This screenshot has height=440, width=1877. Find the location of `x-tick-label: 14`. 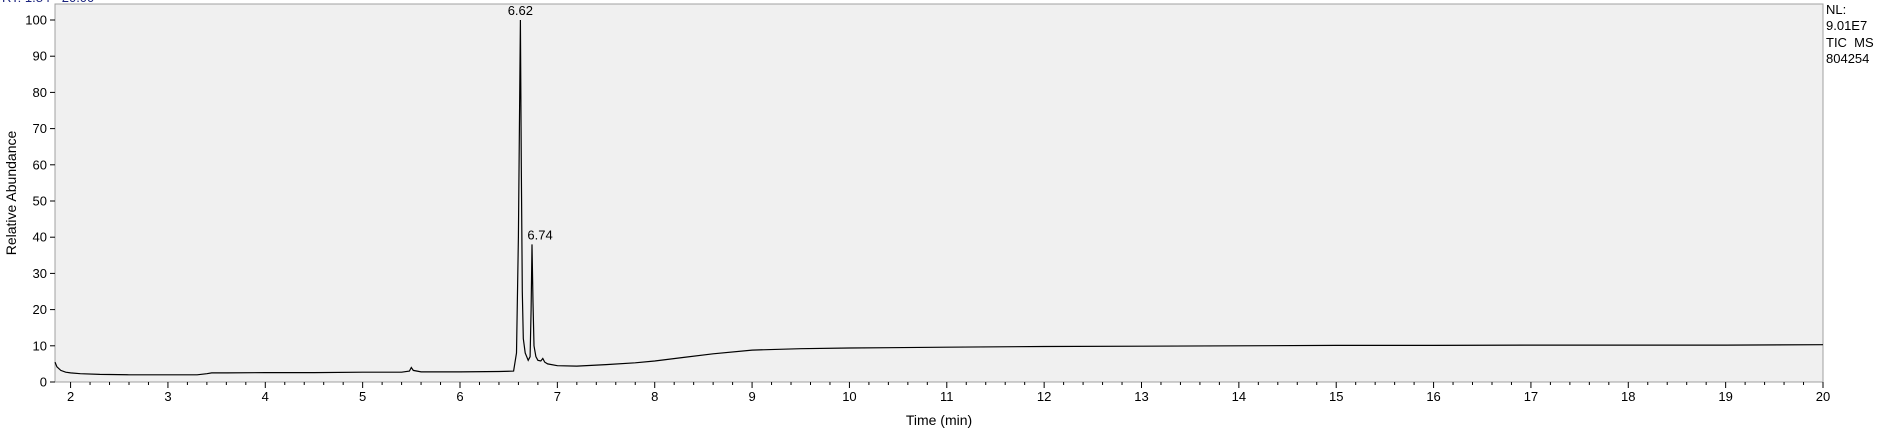

x-tick-label: 14 is located at coordinates (1239, 396).